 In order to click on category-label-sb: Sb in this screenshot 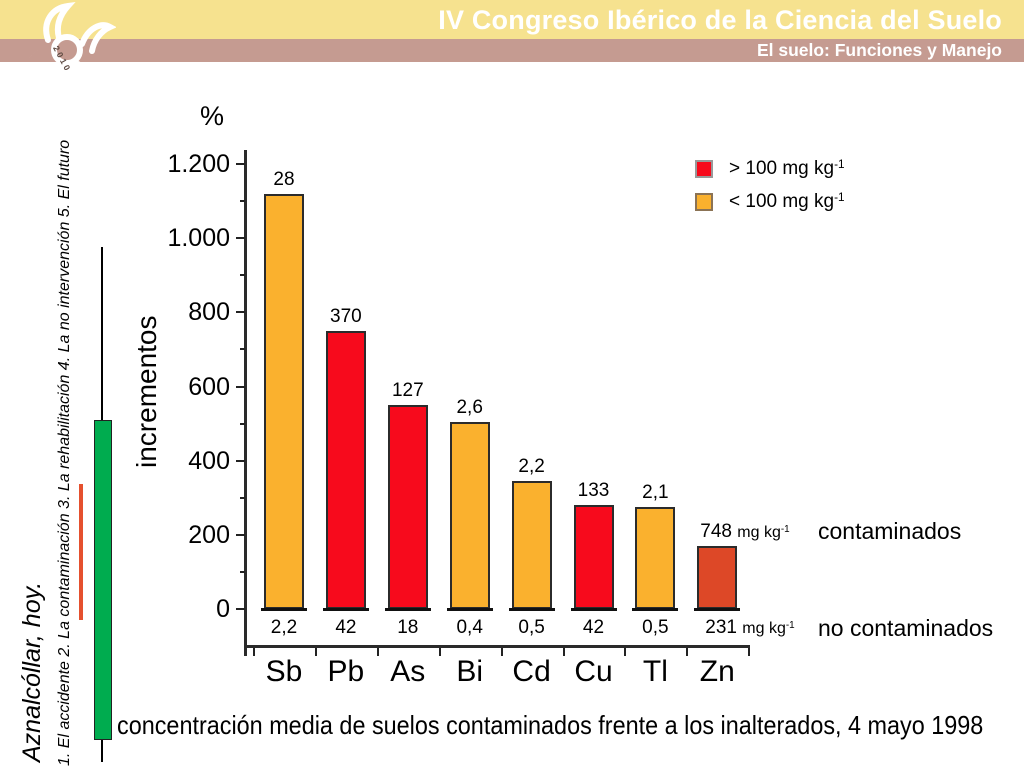, I will do `click(284, 671)`.